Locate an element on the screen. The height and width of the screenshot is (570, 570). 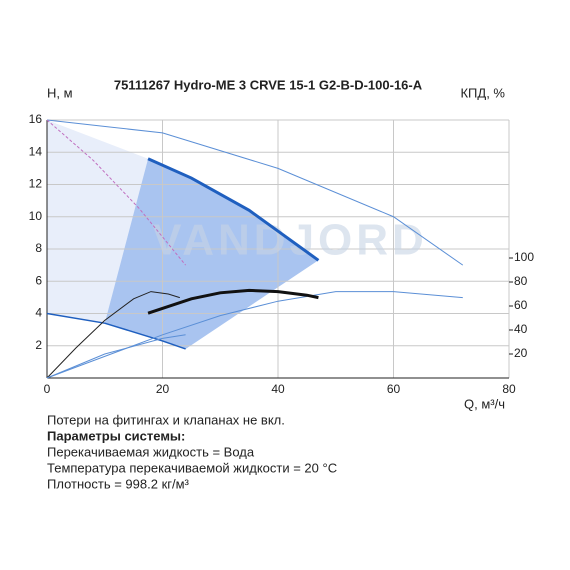
y-tick-label: 6 is located at coordinates (38, 280).